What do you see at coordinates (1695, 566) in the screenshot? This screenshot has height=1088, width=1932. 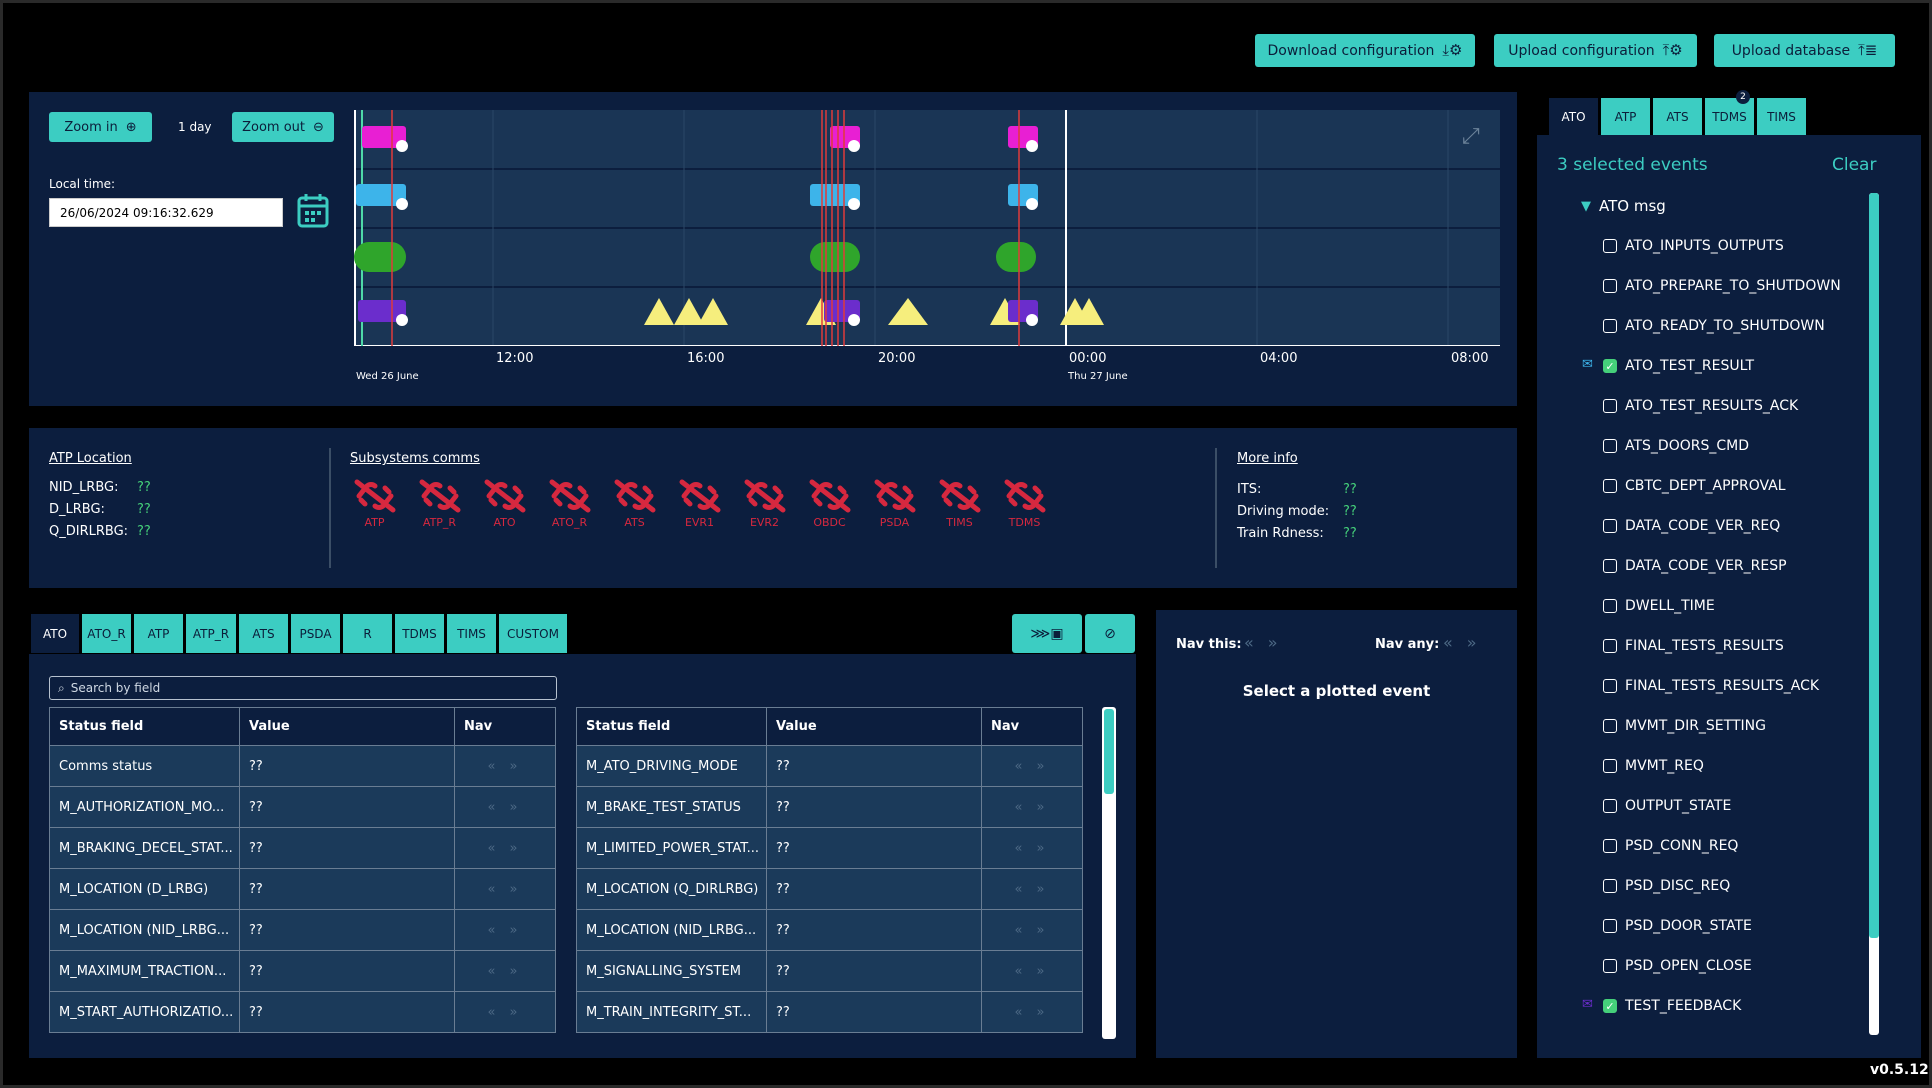 I see `event-item: DATA_CODE_VER_RESP` at bounding box center [1695, 566].